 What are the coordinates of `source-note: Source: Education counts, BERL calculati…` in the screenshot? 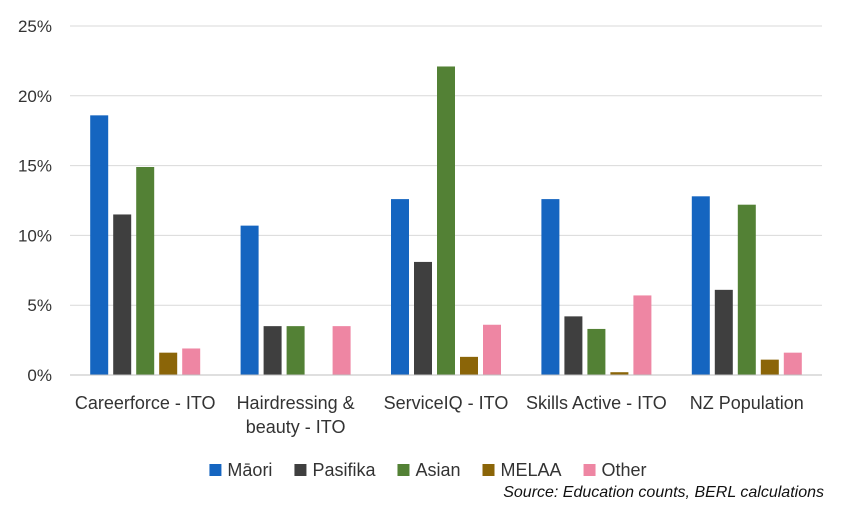 It's located at (663, 492).